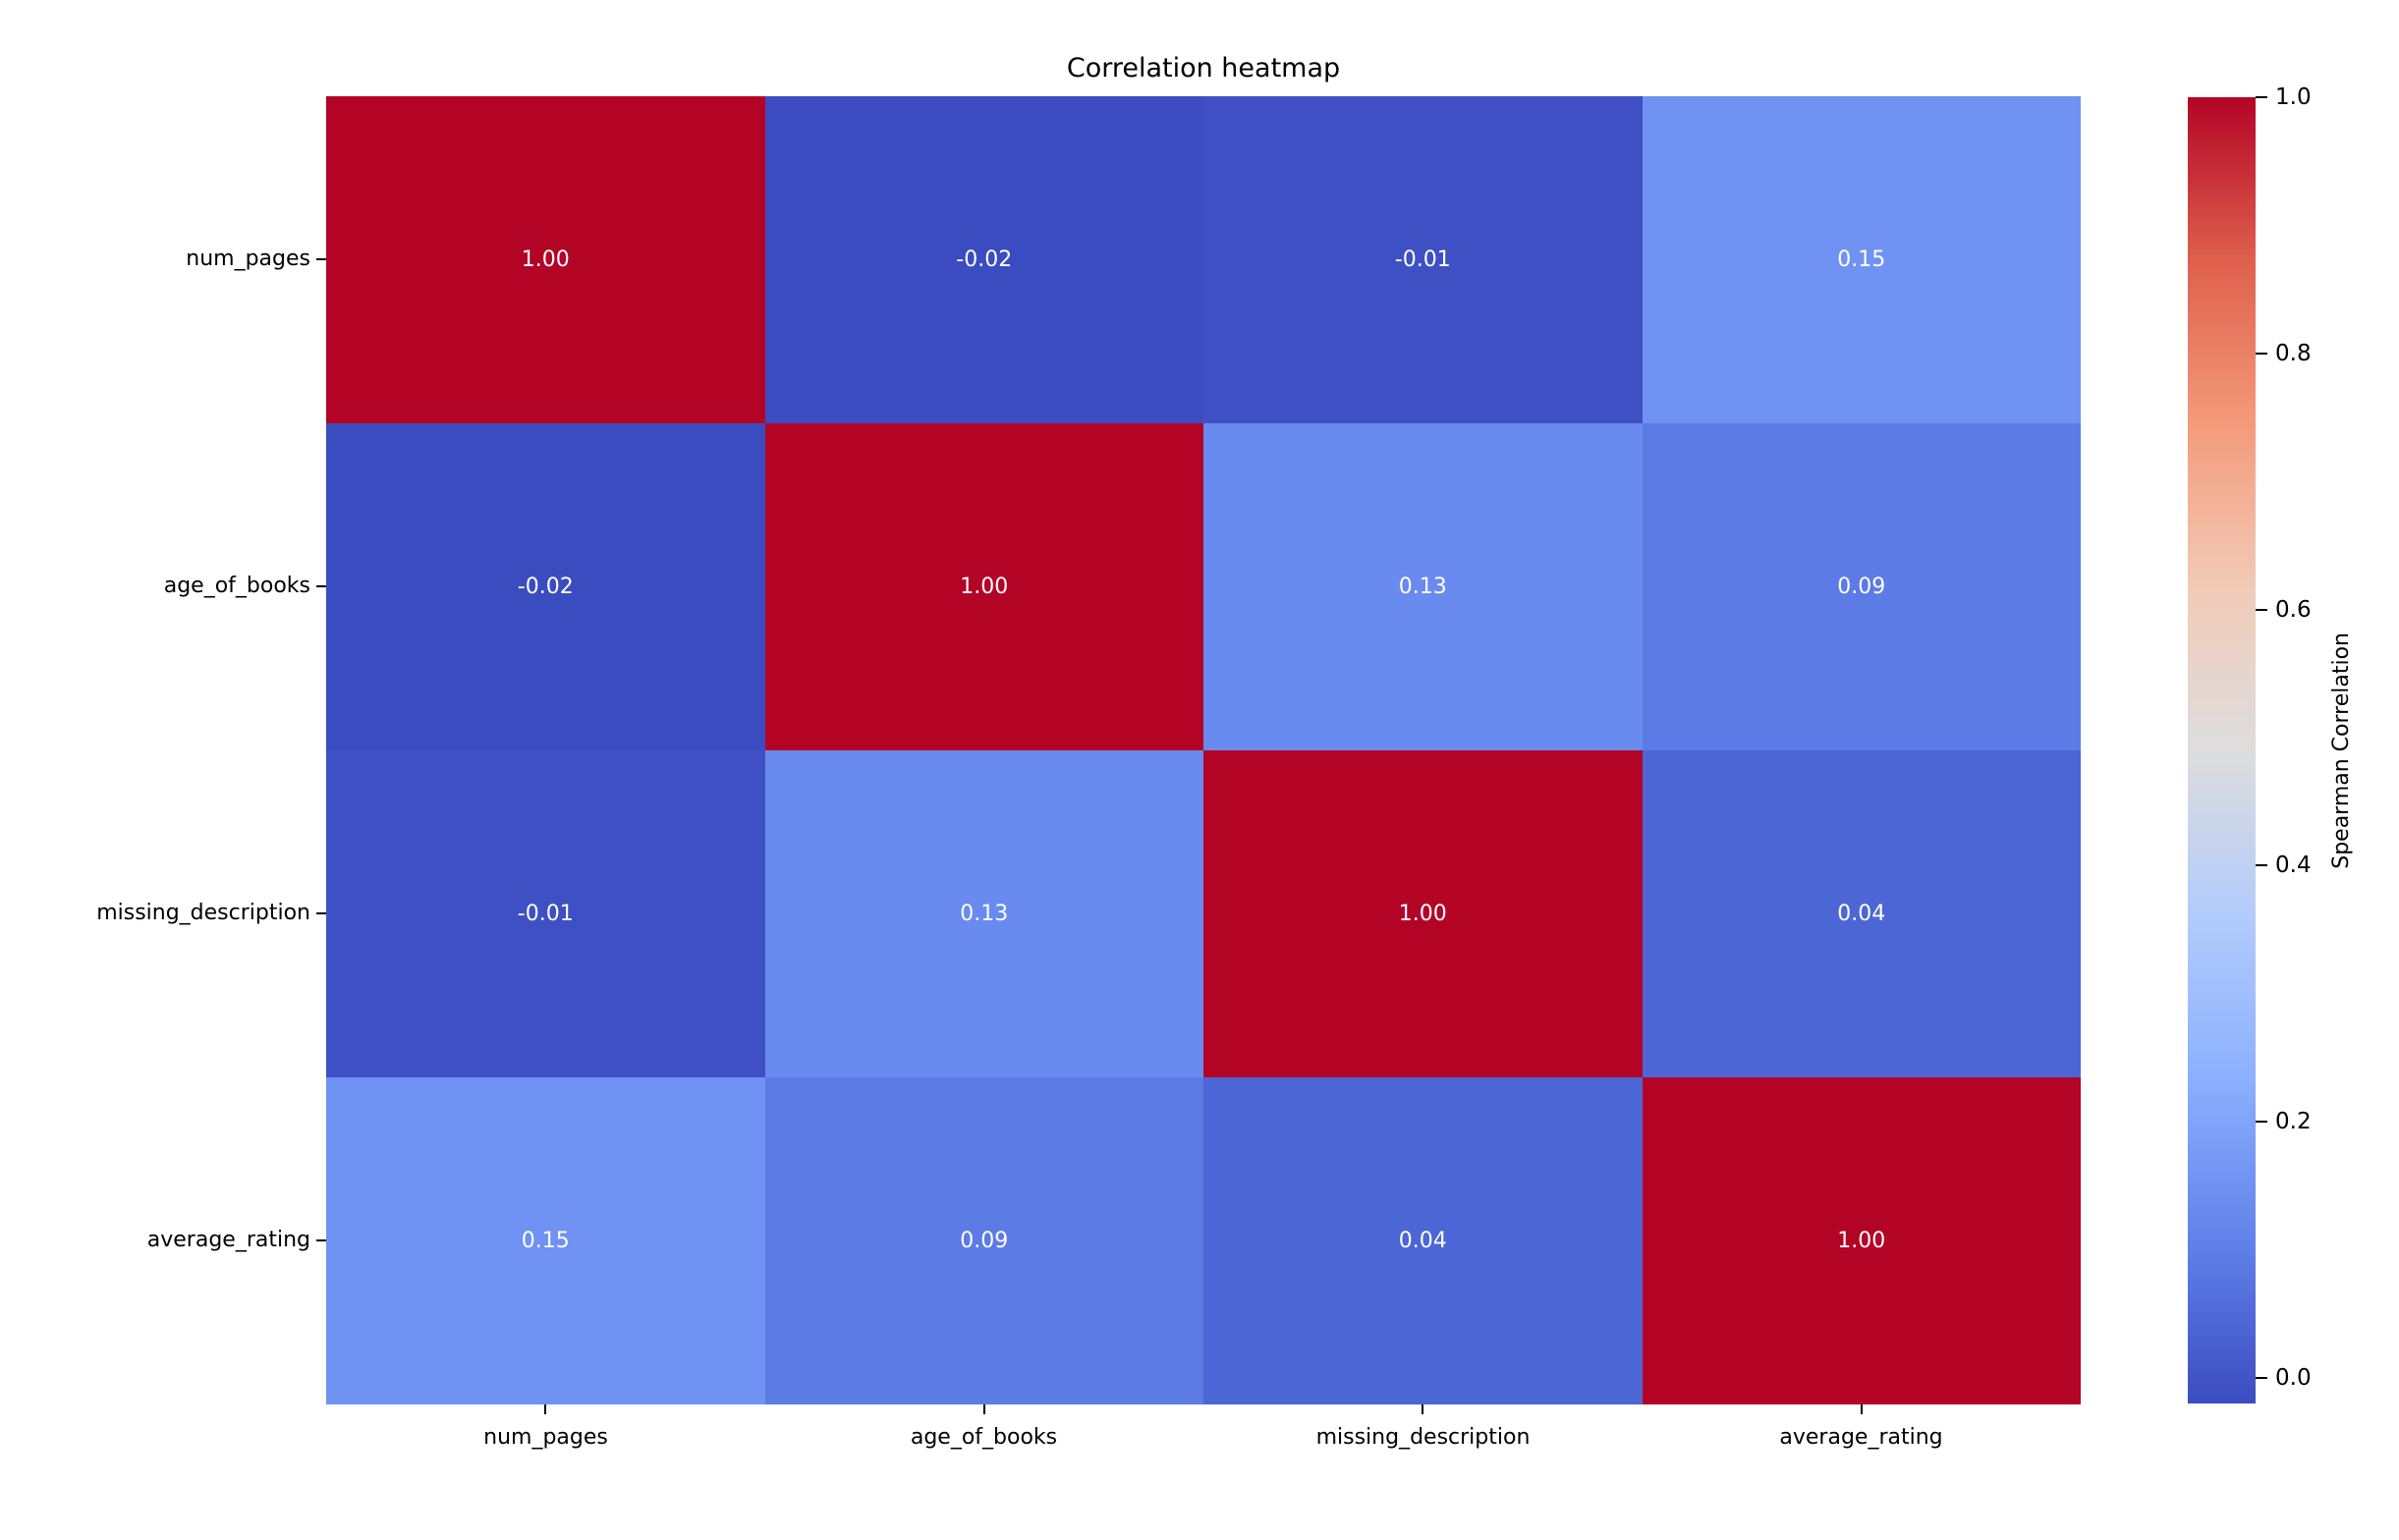 The width and height of the screenshot is (2399, 1540). What do you see at coordinates (984, 586) in the screenshot?
I see `heatmap-cell-r1c1: 1.00` at bounding box center [984, 586].